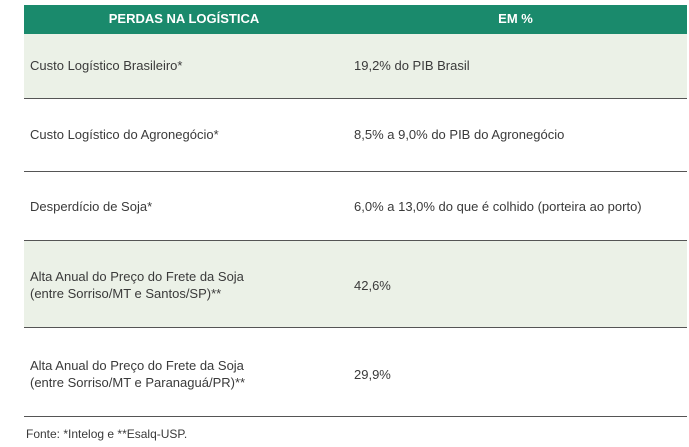 Image resolution: width=689 pixels, height=447 pixels. What do you see at coordinates (106, 65) in the screenshot?
I see `row-label: Custo Logístico Brasileiro*` at bounding box center [106, 65].